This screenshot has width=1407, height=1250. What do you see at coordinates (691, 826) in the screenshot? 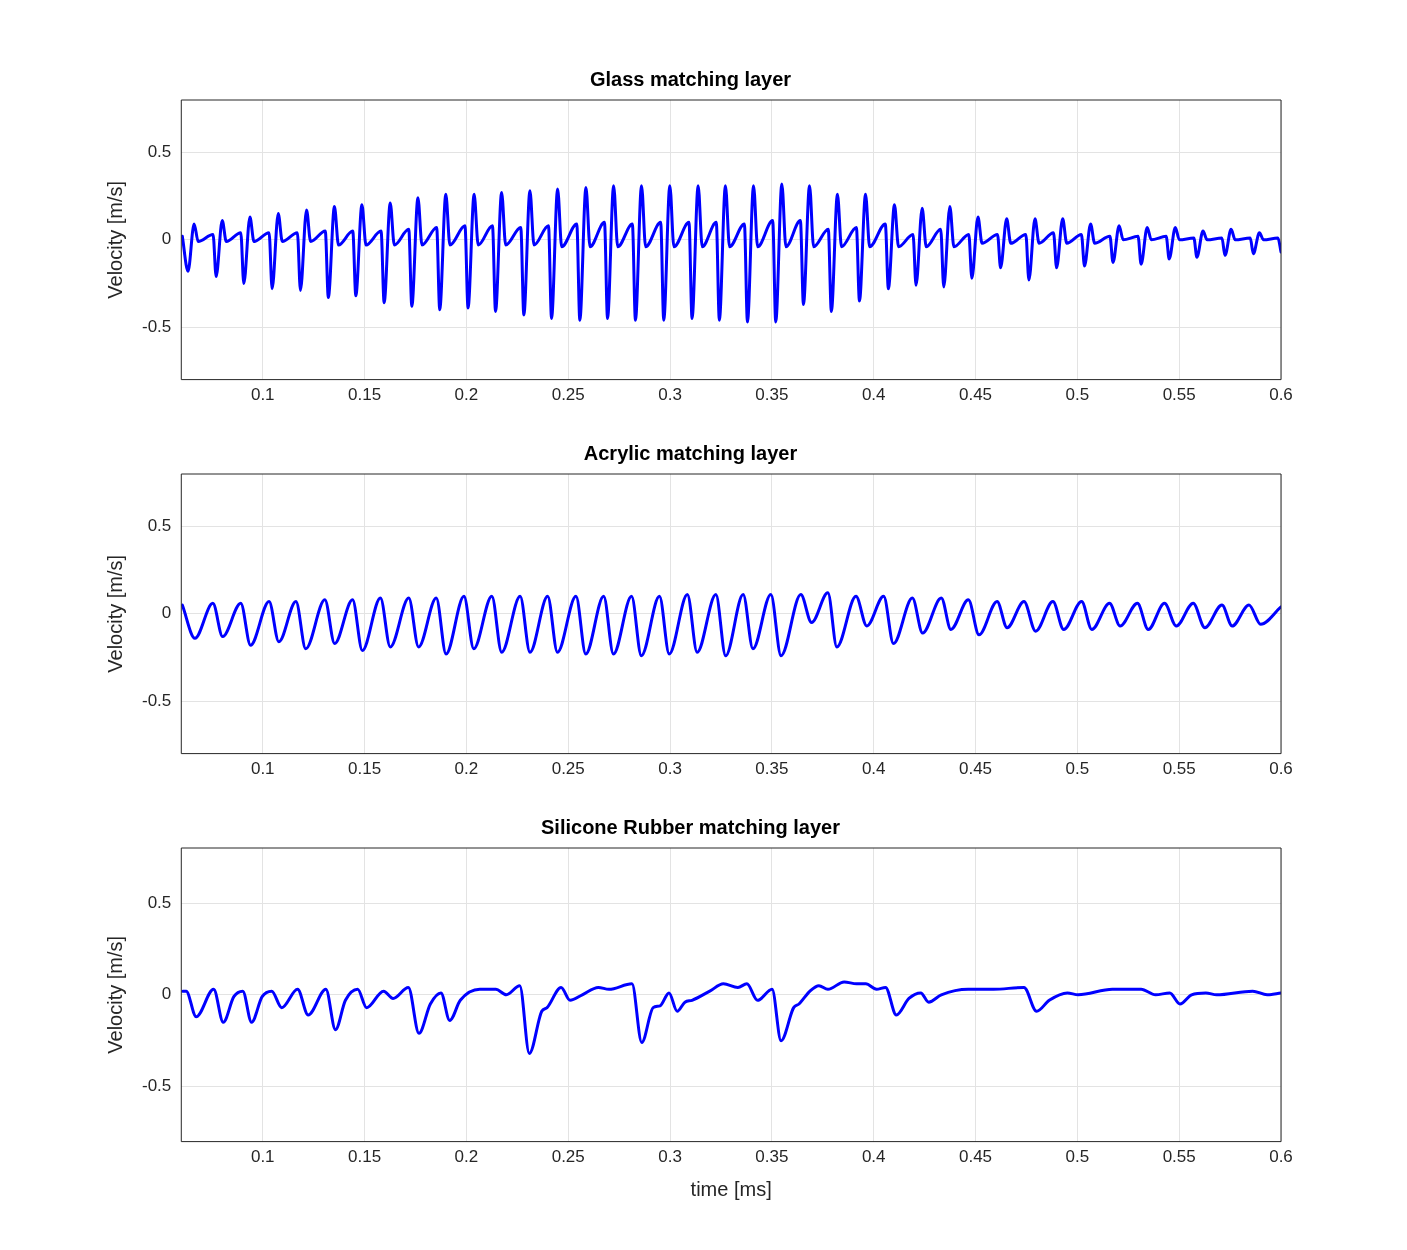
I see `chart-title: Silicone Rubber matching layer` at bounding box center [691, 826].